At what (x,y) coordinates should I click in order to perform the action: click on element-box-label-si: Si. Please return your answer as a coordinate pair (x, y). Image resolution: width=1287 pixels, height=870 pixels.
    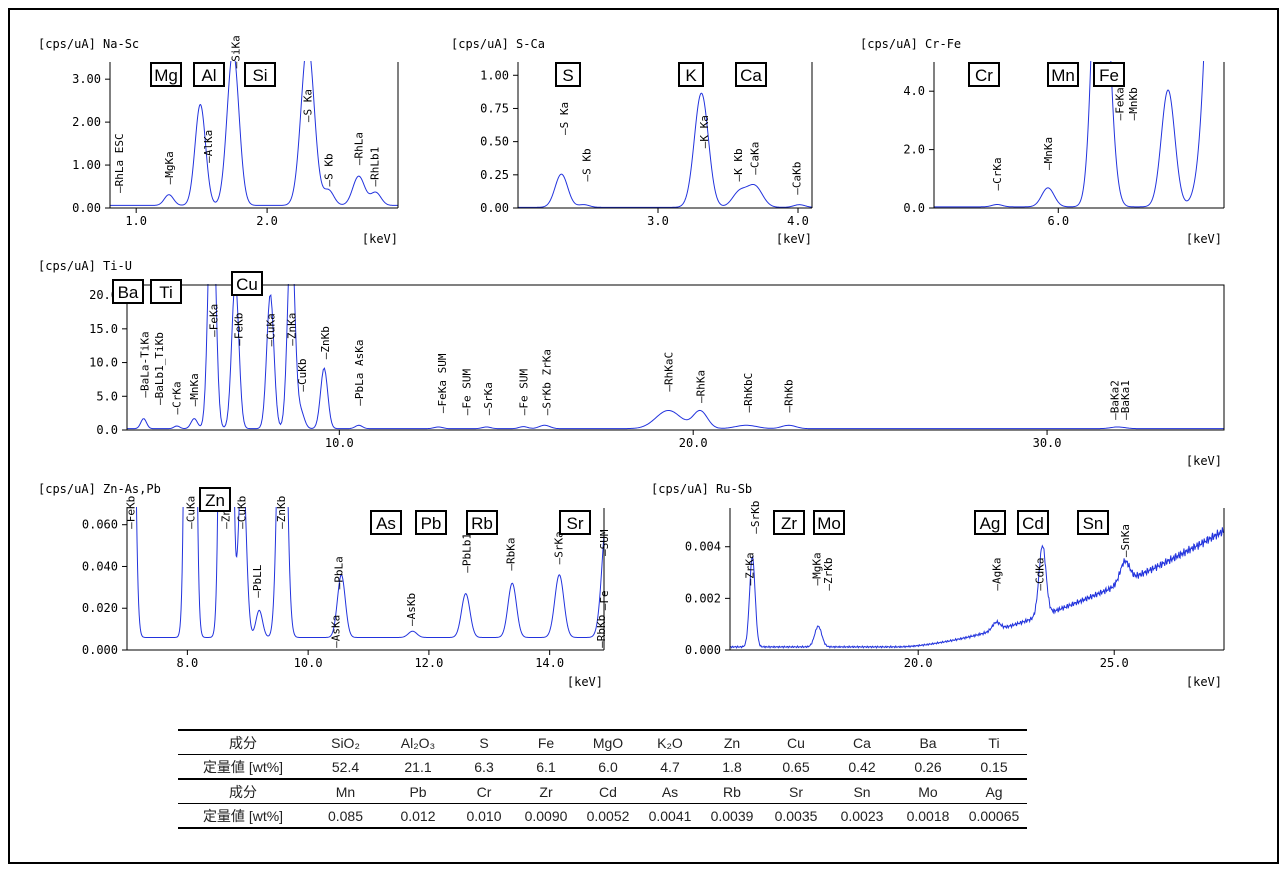
    Looking at the image, I should click on (259, 75).